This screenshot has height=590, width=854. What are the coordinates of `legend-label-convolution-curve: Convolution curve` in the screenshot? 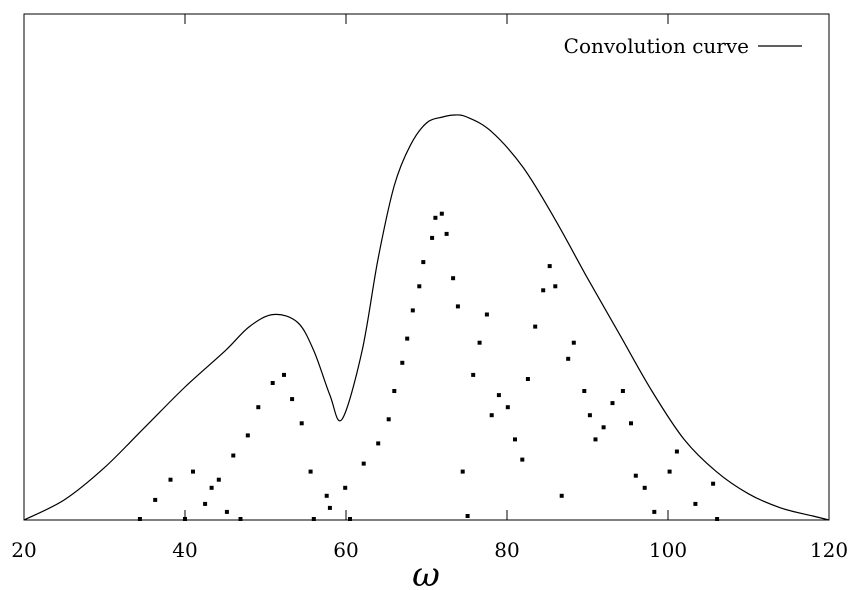 It's located at (656, 46).